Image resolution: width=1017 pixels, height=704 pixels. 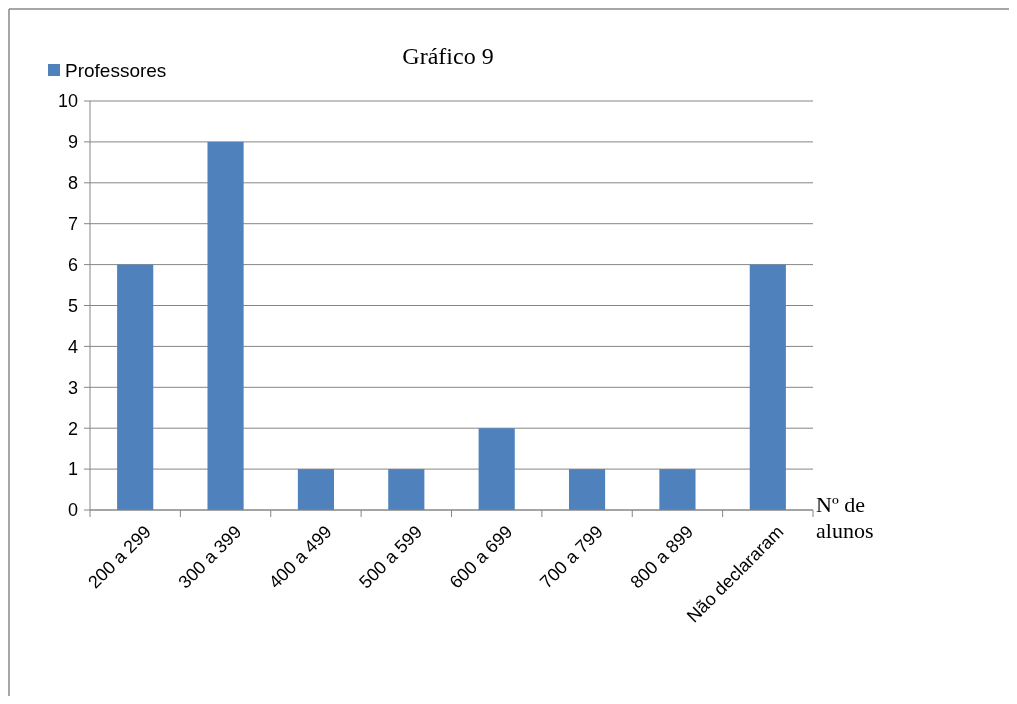 What do you see at coordinates (72, 142) in the screenshot?
I see `y-tick-label: 9` at bounding box center [72, 142].